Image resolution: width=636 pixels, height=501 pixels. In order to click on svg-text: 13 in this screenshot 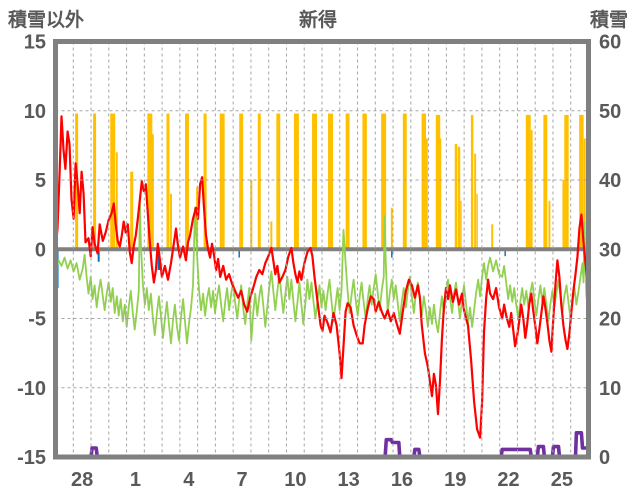, I will do `click(349, 480)`.